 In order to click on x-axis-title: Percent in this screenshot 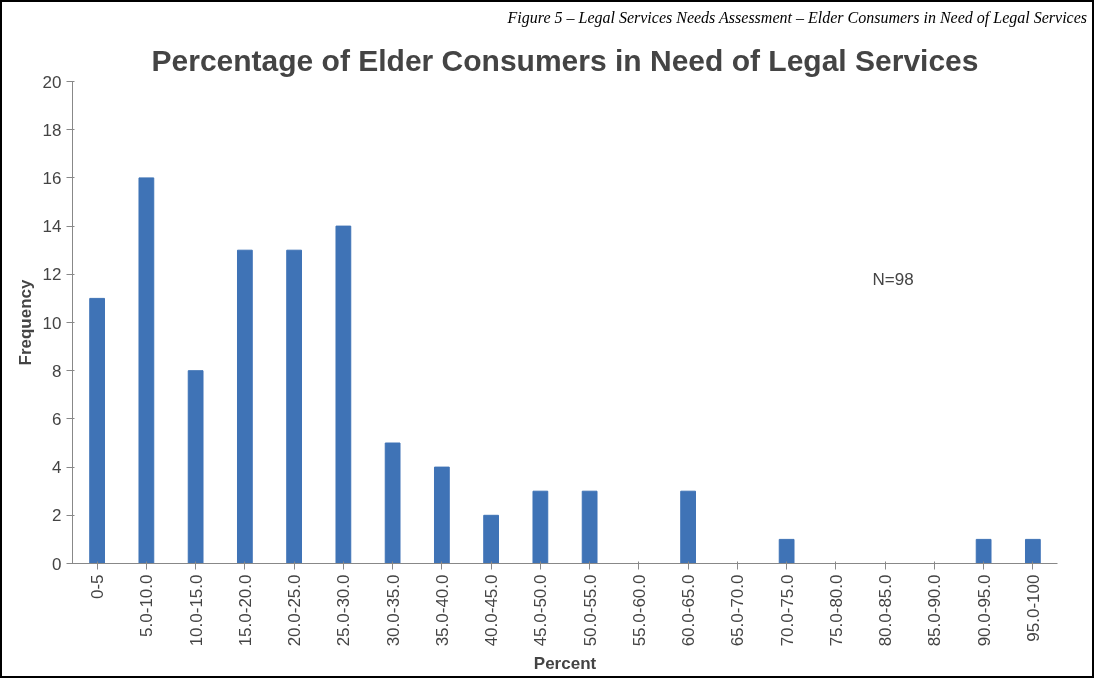, I will do `click(565, 664)`.